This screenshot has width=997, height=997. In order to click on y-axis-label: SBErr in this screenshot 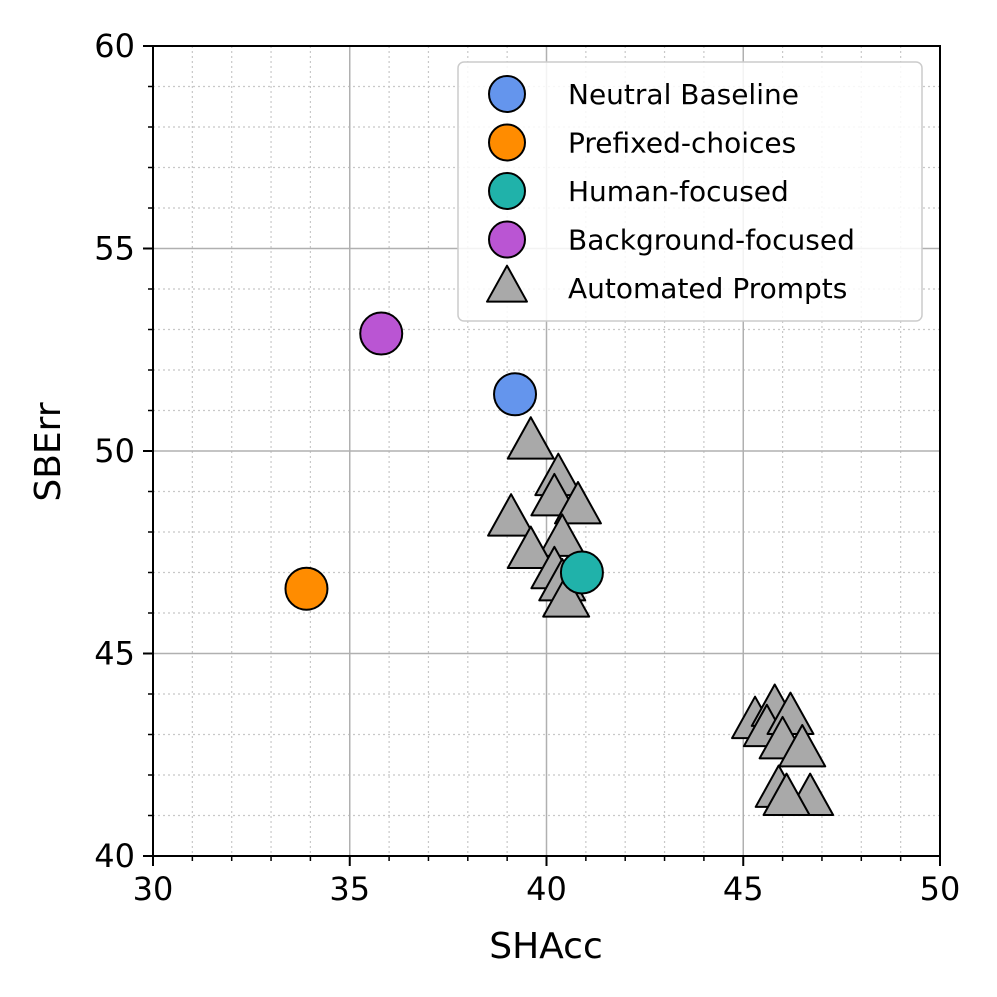, I will do `click(48, 451)`.